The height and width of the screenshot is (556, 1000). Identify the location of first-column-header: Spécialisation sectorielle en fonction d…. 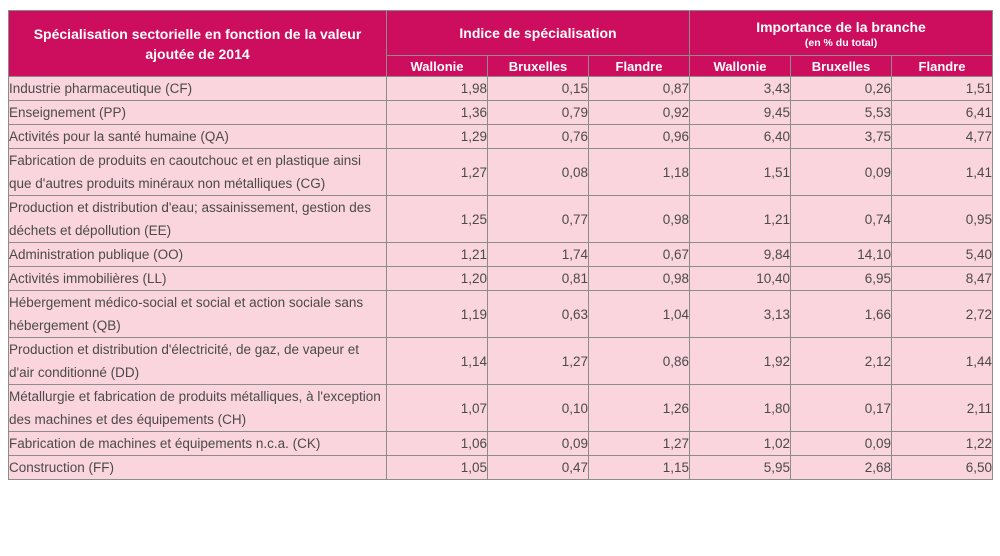
(197, 43).